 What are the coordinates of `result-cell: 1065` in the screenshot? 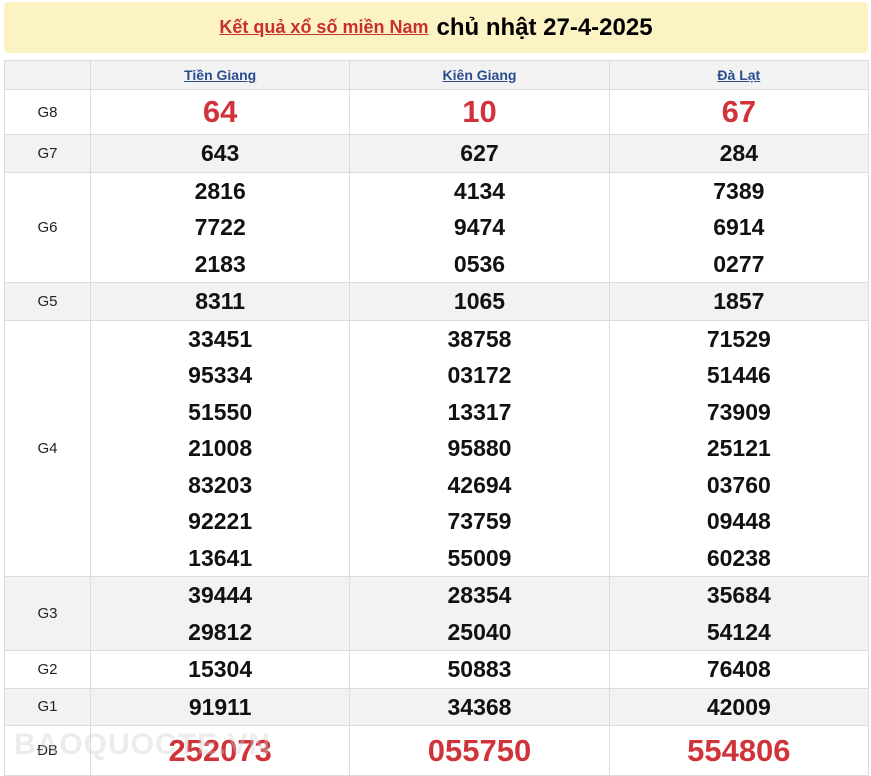 It's located at (479, 301).